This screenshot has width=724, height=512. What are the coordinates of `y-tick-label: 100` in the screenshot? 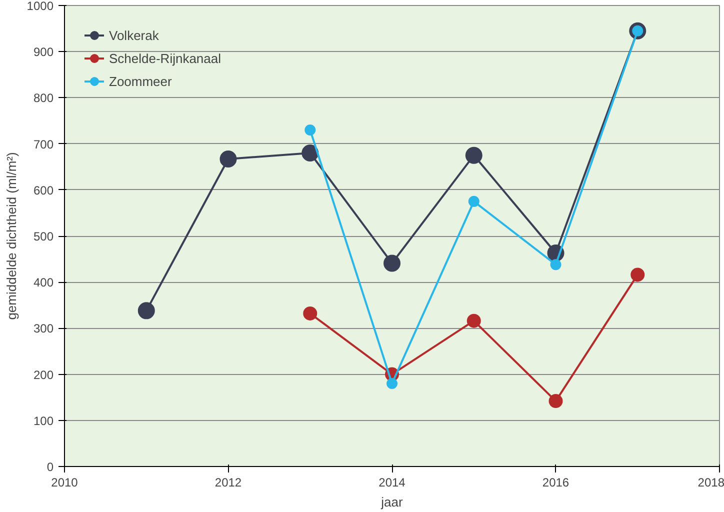 It's located at (43, 421).